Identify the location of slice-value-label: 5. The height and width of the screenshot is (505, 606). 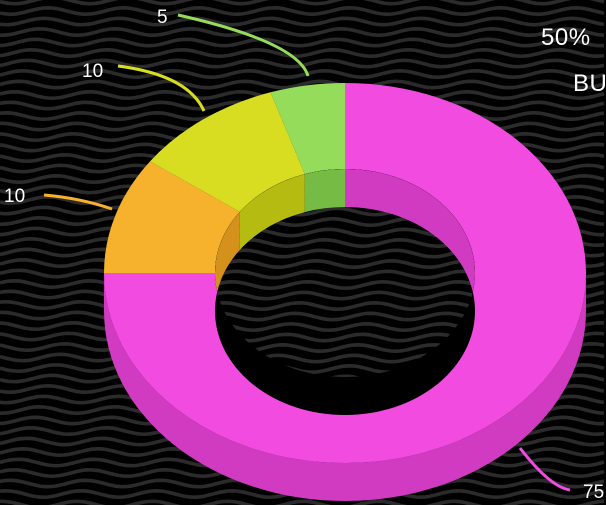
(162, 17).